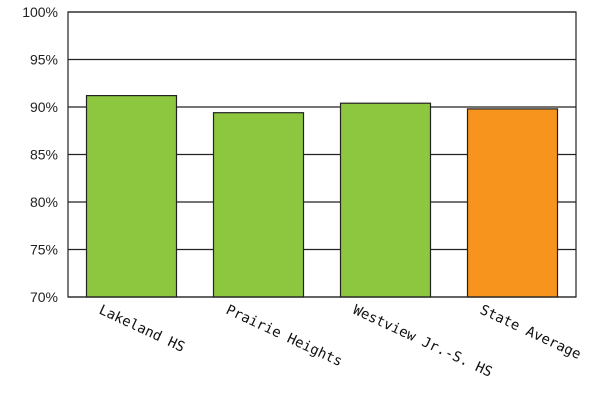  Describe the element at coordinates (44, 250) in the screenshot. I see `y-tick-label: 75%` at that location.